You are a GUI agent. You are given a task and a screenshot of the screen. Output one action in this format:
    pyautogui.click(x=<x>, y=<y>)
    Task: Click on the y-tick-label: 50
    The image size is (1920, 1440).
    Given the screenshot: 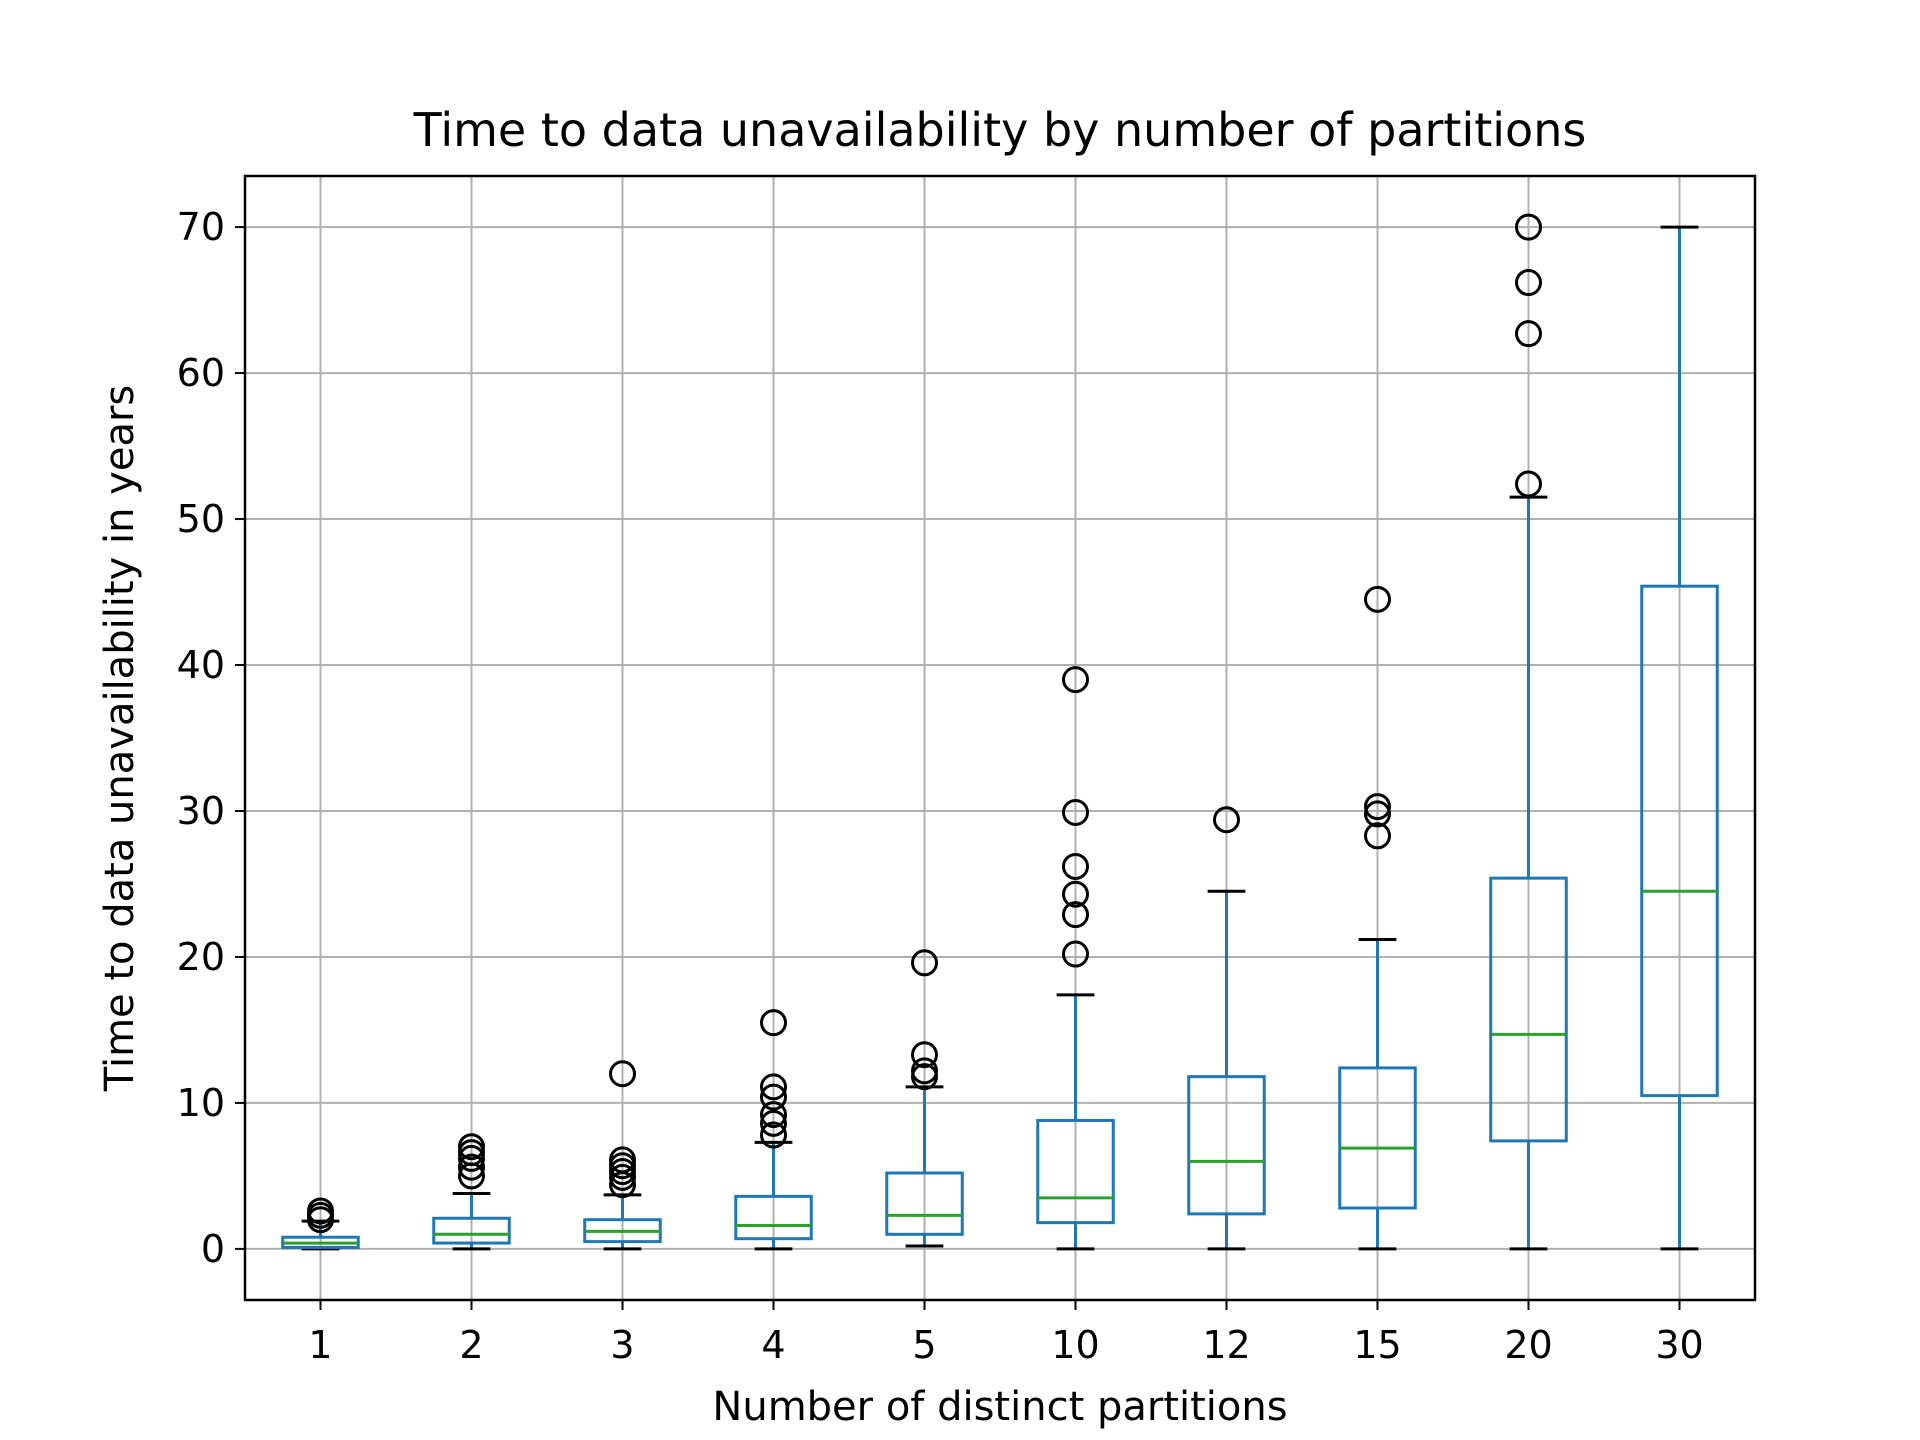 What is the action you would take?
    pyautogui.click(x=201, y=519)
    